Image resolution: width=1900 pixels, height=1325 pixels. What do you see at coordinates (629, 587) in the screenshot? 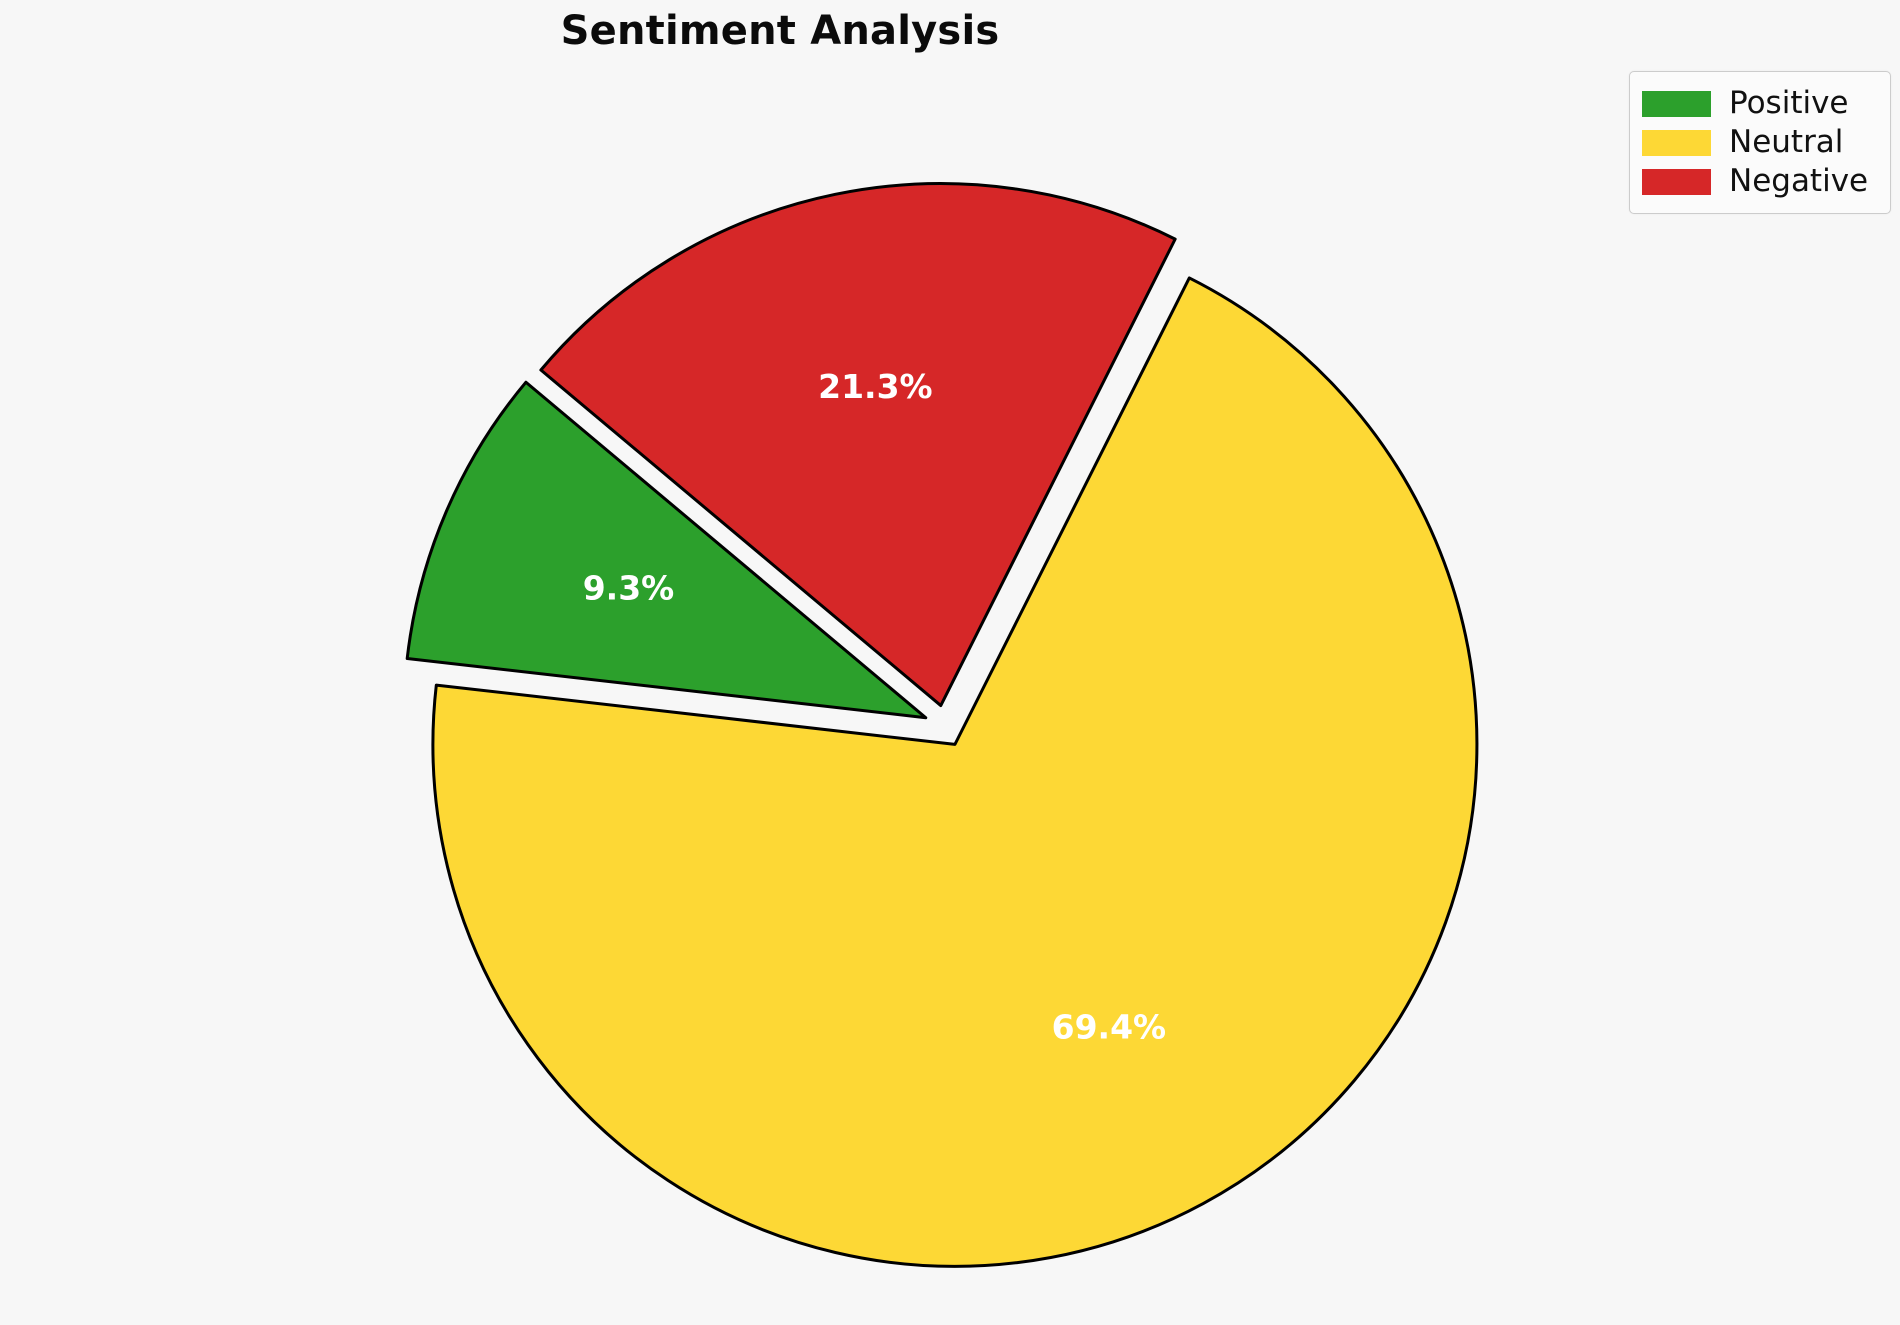
I see `pie-label-positive: 9.3%` at bounding box center [629, 587].